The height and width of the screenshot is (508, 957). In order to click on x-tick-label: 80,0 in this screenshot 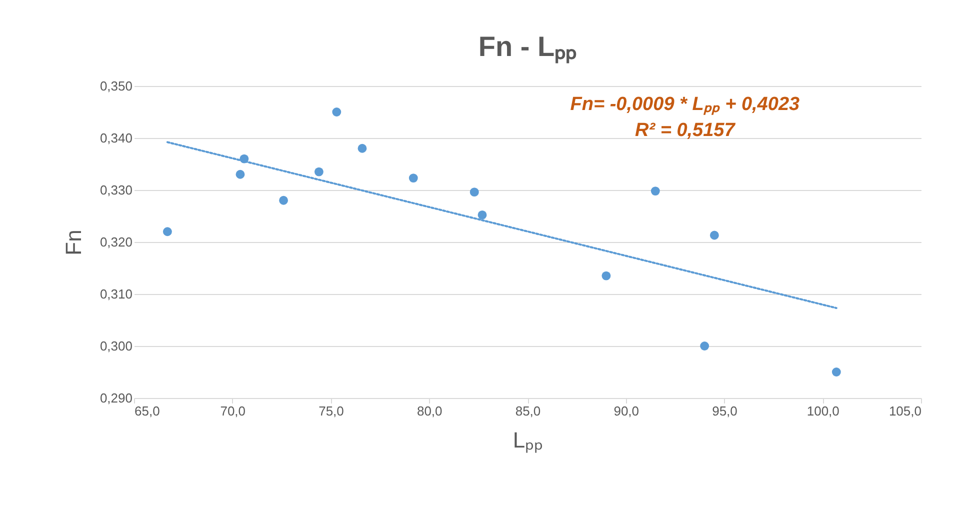, I will do `click(429, 411)`.